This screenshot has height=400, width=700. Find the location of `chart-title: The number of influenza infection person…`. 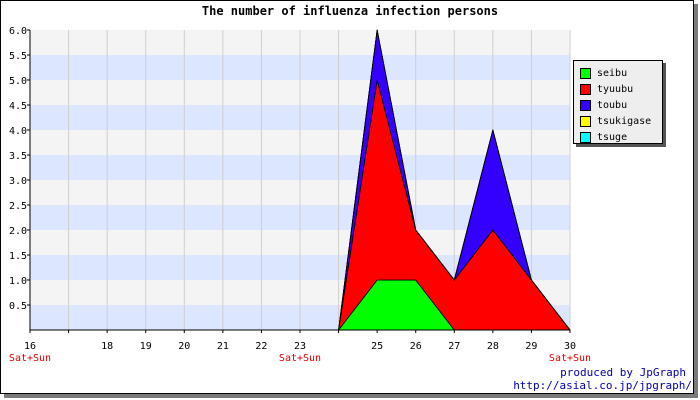

chart-title: The number of influenza infection person… is located at coordinates (350, 11).